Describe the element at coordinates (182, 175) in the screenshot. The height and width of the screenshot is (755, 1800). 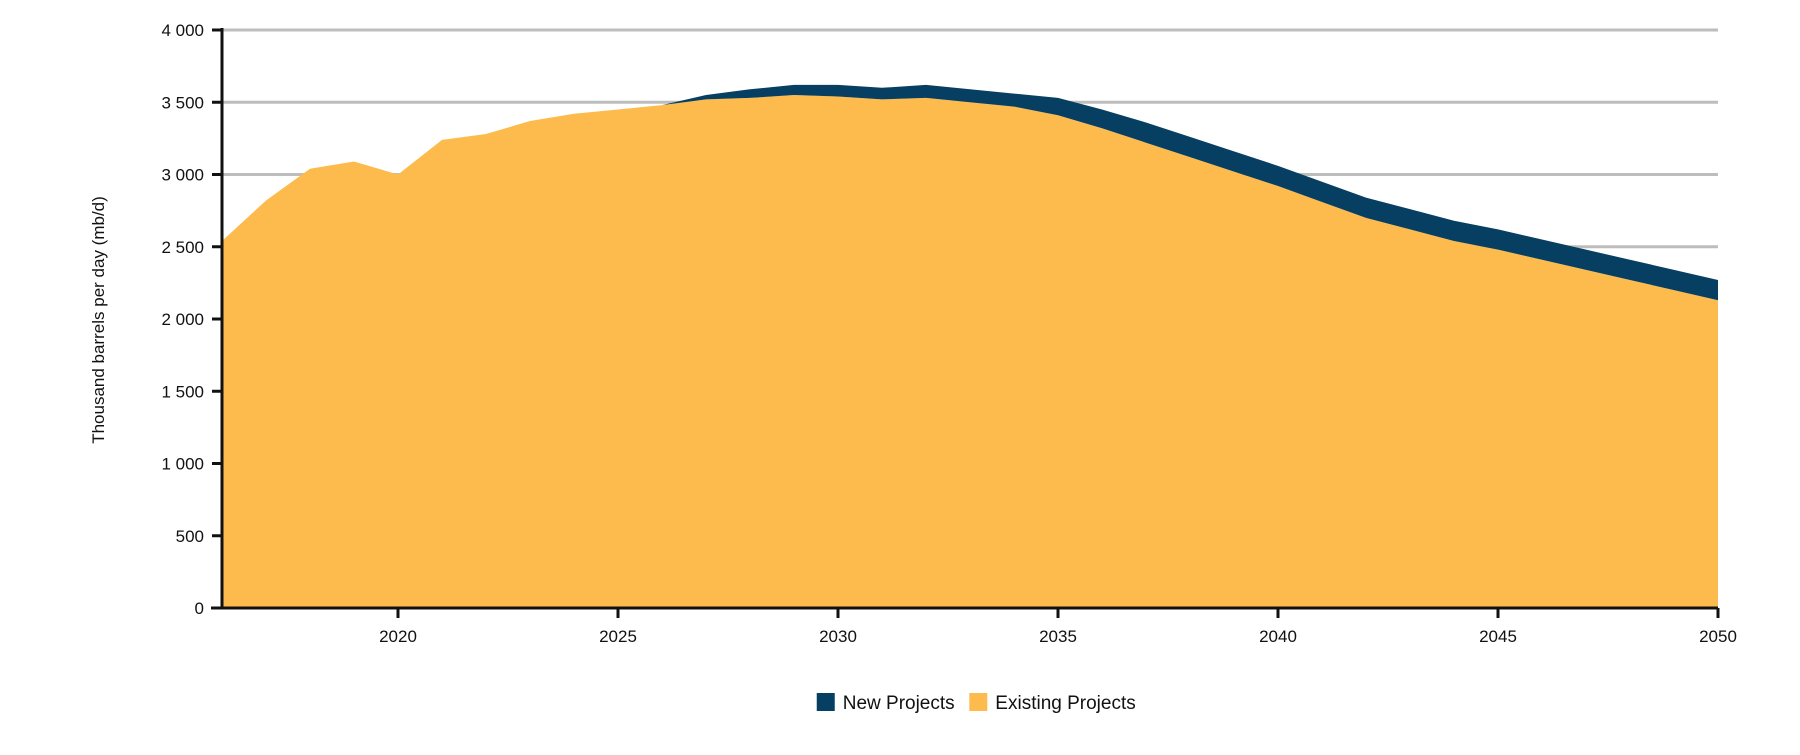
I see `y-tick-label: 3 000` at that location.